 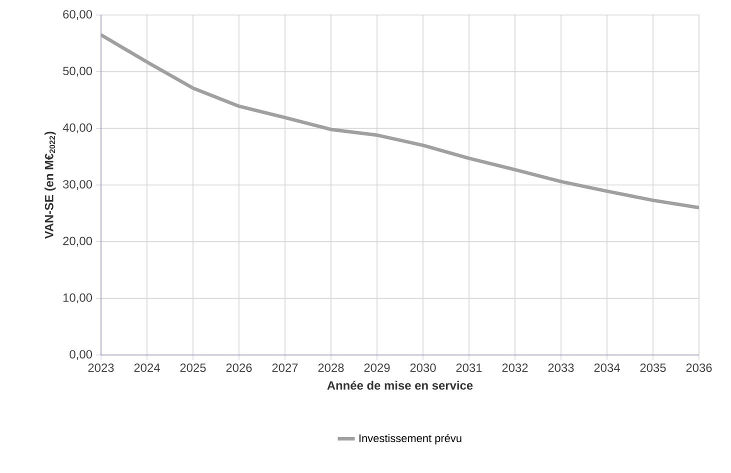 What do you see at coordinates (77, 71) in the screenshot?
I see `y-tick-label: 50,00` at bounding box center [77, 71].